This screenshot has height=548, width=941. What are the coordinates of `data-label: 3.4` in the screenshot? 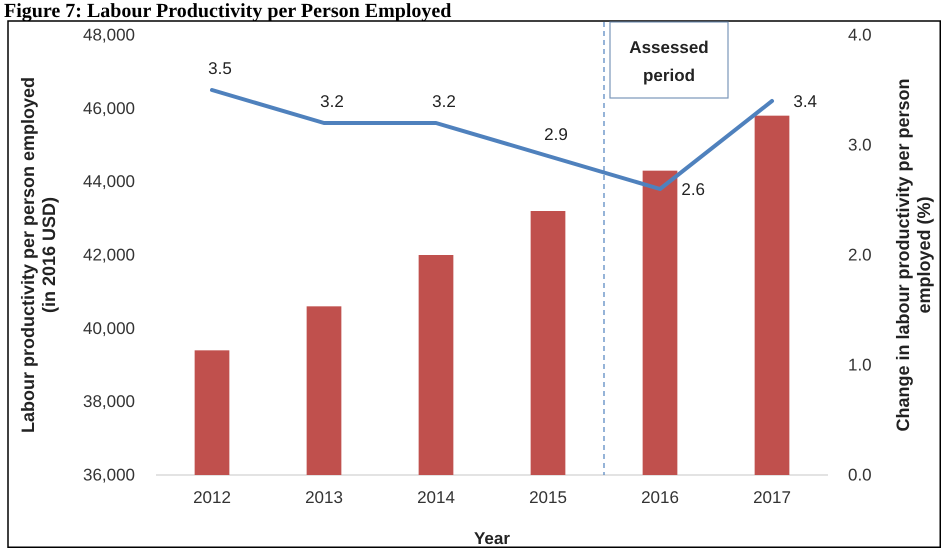 It's located at (805, 101).